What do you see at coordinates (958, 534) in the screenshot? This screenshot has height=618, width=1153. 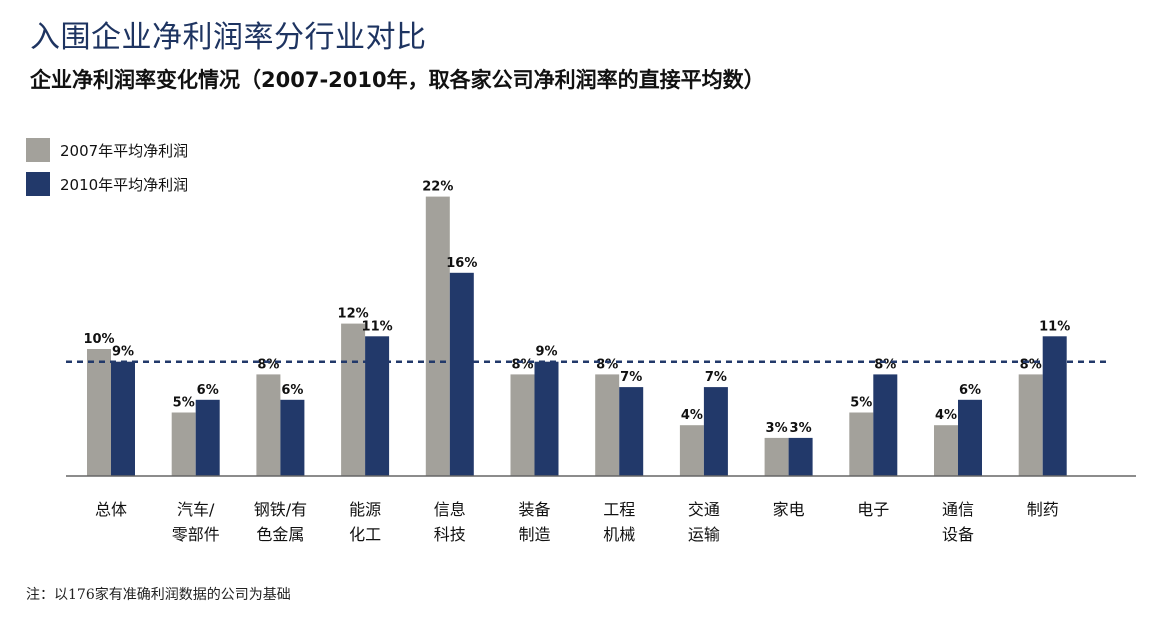 I see `category-label: 设备` at bounding box center [958, 534].